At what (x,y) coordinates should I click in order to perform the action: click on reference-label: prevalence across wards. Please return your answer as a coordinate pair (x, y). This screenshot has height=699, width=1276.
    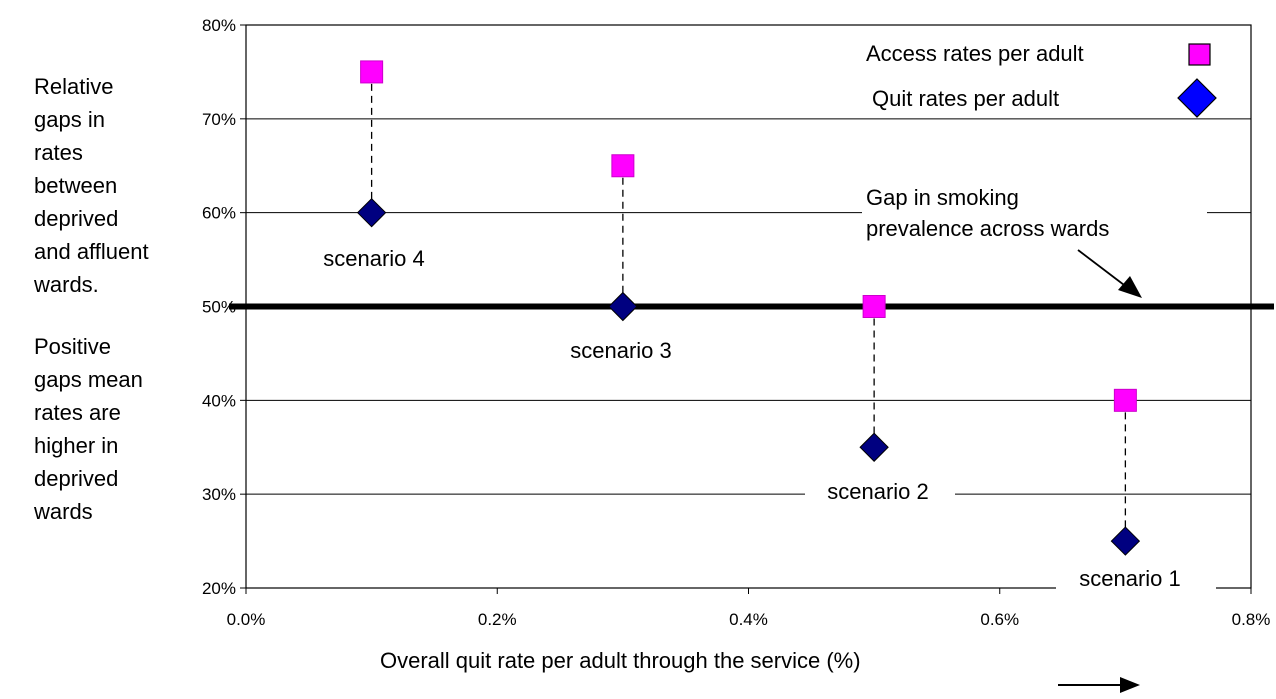
    Looking at the image, I should click on (987, 228).